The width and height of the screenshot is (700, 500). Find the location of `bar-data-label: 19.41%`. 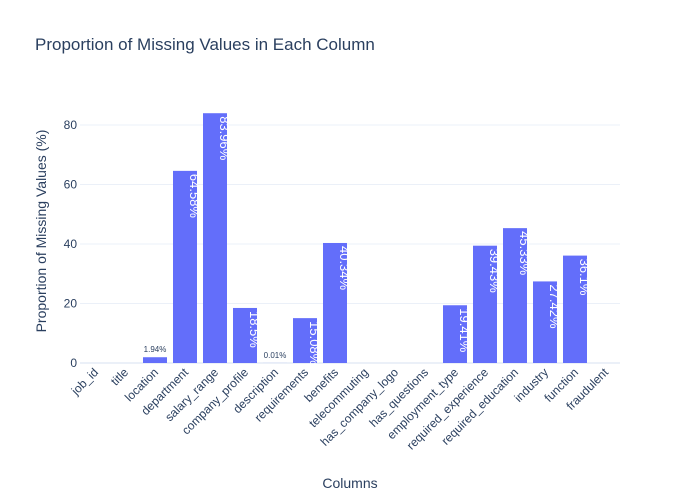

bar-data-label: 19.41% is located at coordinates (464, 330).